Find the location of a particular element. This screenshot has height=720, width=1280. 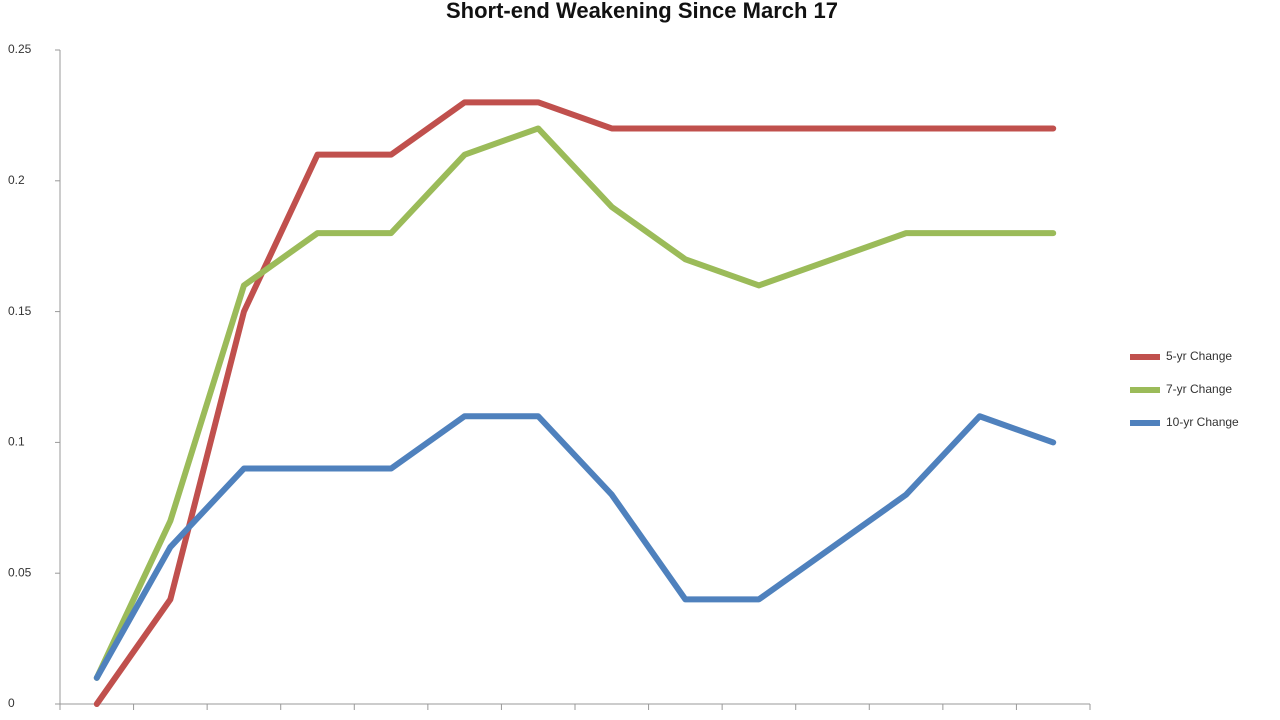

y-tick-label: 0.25 is located at coordinates (20, 49).